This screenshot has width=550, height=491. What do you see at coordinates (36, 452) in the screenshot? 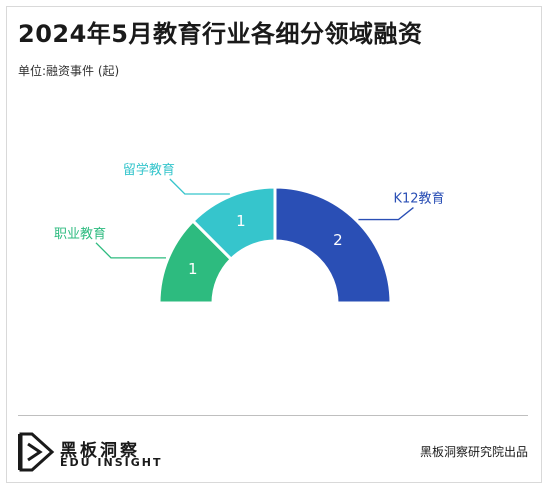
I see `edu-insight-logo-icon` at bounding box center [36, 452].